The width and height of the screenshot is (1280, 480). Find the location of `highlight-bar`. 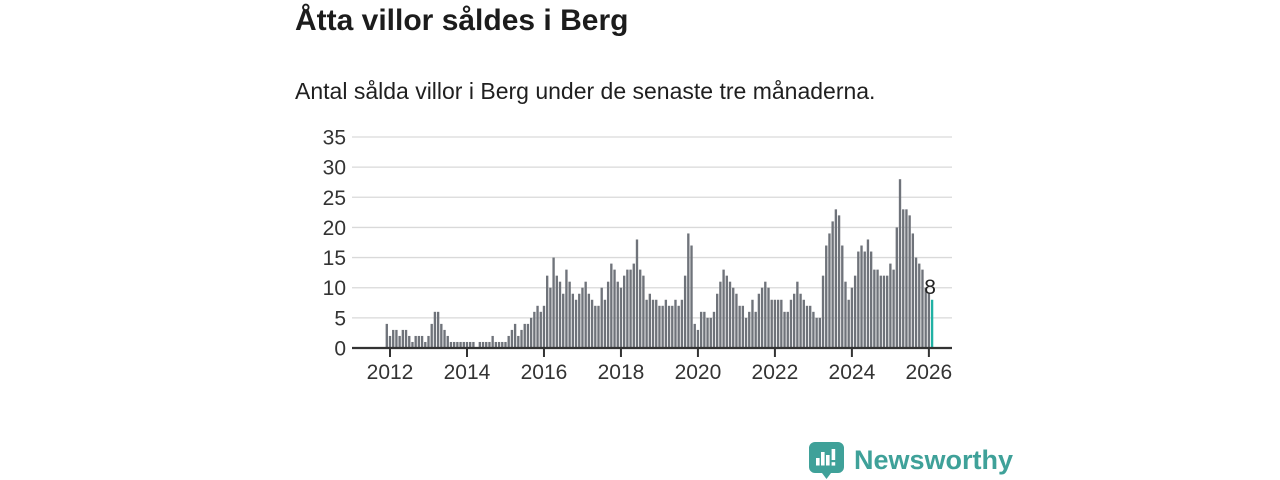

highlight-bar is located at coordinates (932, 323).